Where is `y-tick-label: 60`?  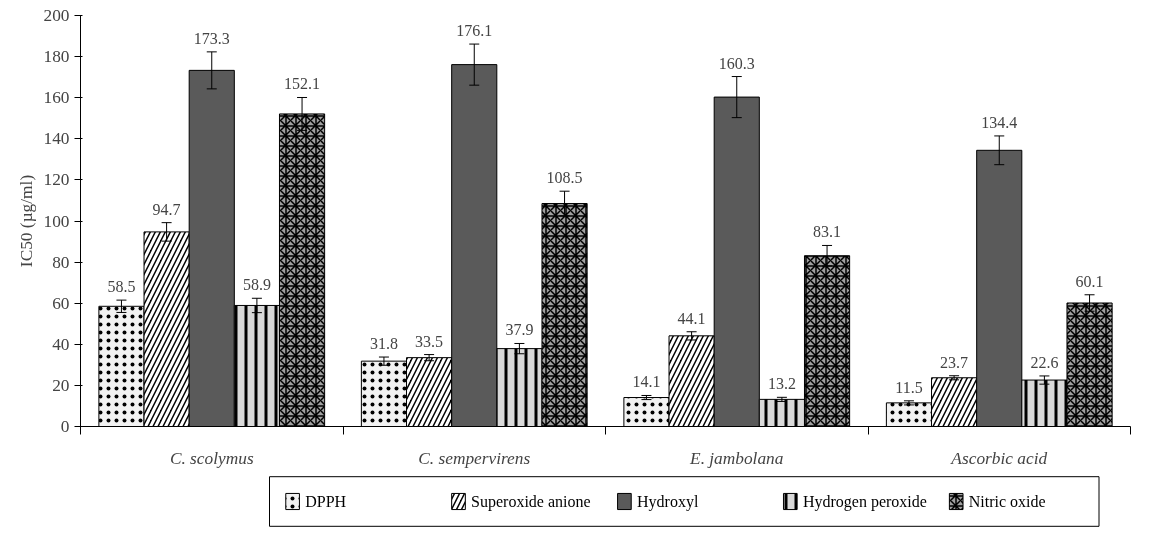 y-tick-label: 60 is located at coordinates (61, 303).